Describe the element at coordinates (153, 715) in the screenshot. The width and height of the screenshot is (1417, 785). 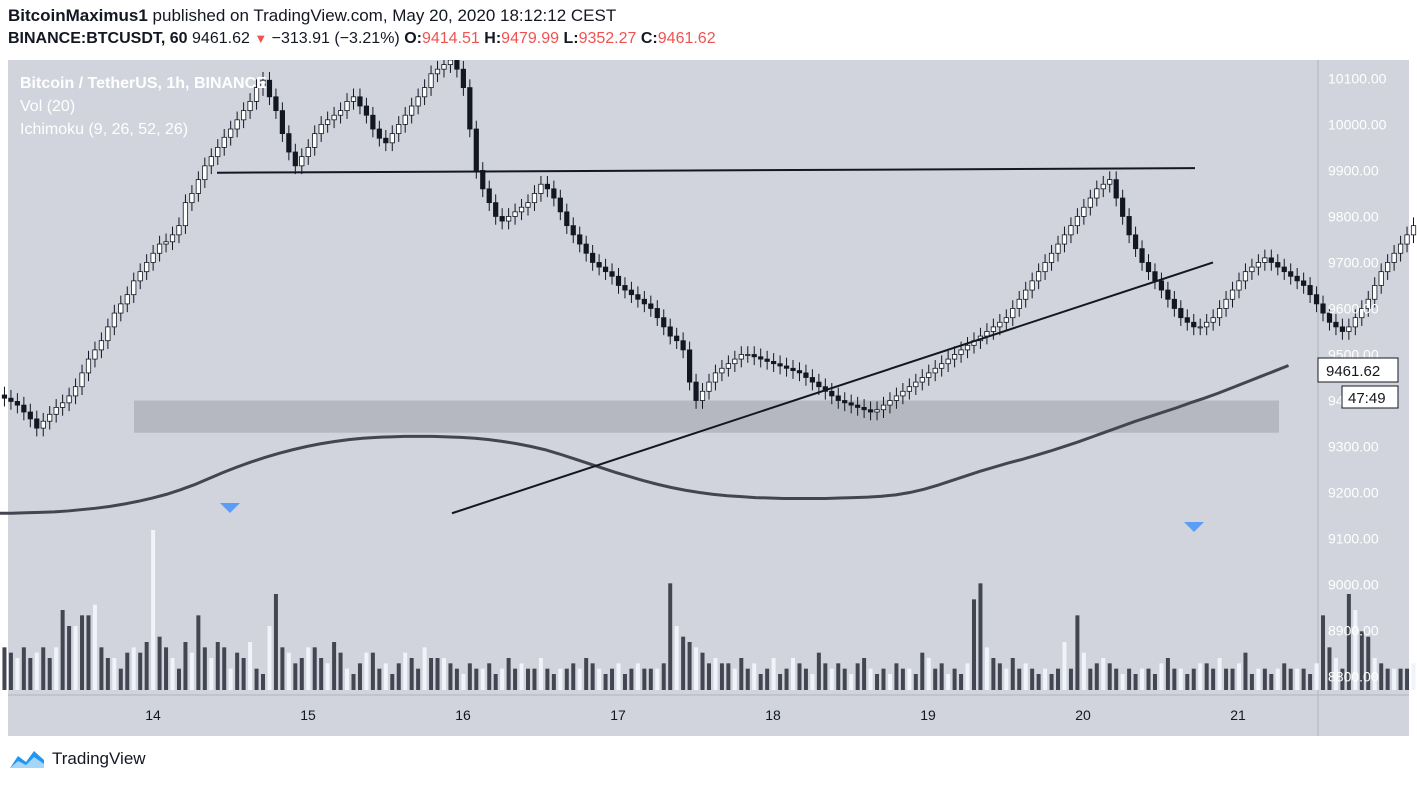
I see `time-tick-label: 14` at that location.